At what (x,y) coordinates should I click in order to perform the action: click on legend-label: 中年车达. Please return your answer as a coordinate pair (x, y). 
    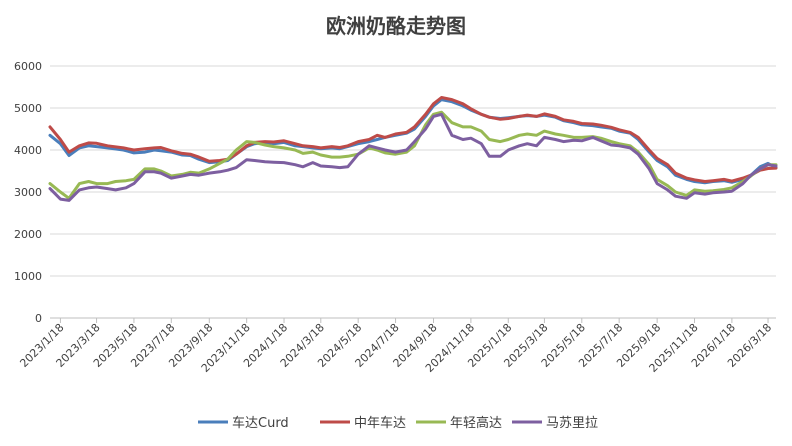
    Looking at the image, I should click on (380, 423).